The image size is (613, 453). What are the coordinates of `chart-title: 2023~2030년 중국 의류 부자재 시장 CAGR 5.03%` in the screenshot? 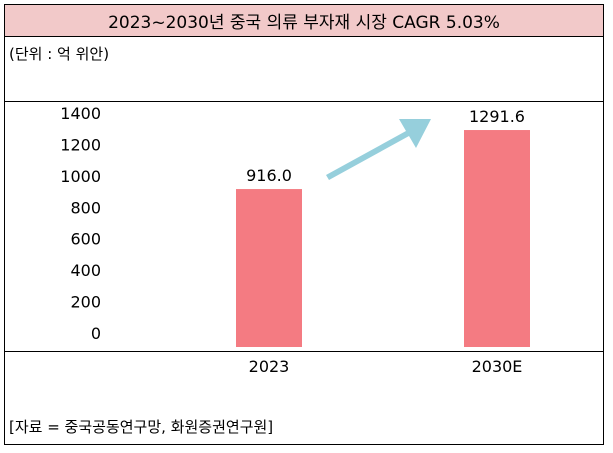 It's located at (304, 21).